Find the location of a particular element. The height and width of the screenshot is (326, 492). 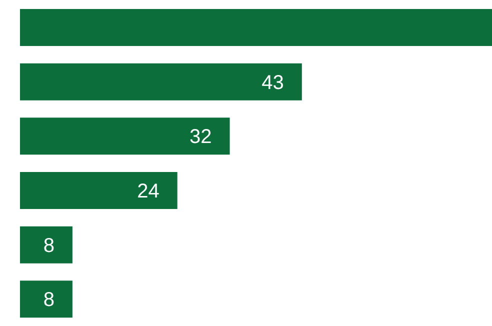

data-label: 32 is located at coordinates (201, 137).